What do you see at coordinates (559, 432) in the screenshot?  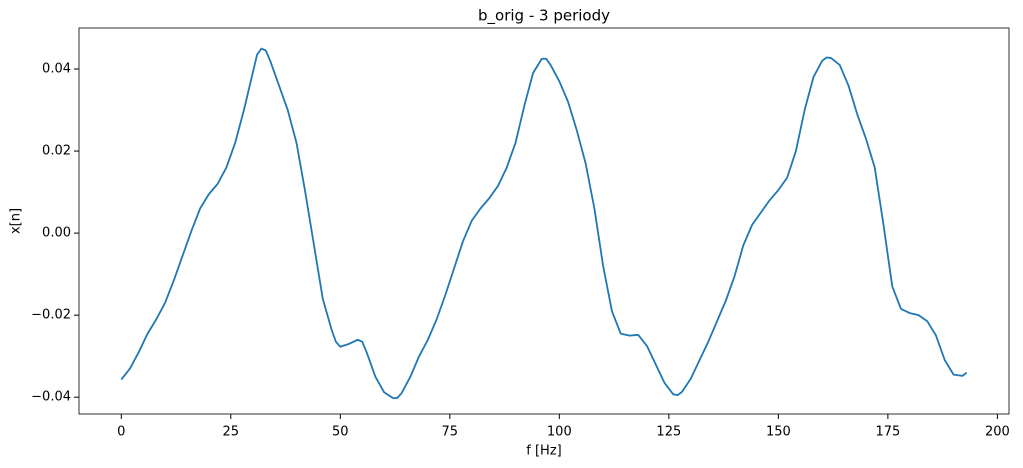 I see `x-tick-label: 100` at bounding box center [559, 432].